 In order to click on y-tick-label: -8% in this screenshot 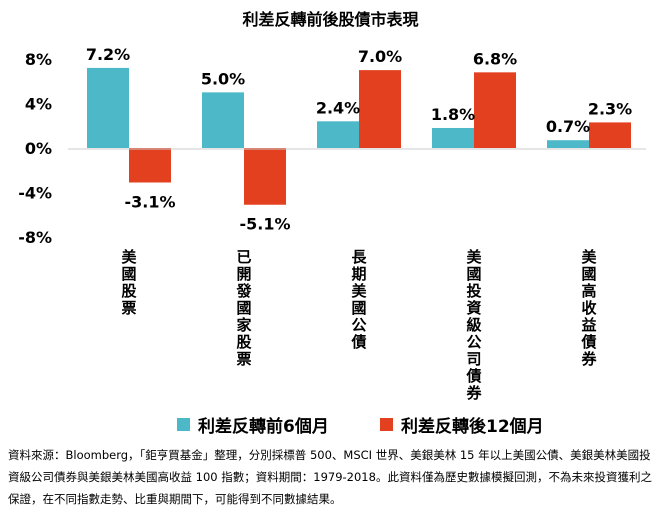, I will do `click(35, 237)`.